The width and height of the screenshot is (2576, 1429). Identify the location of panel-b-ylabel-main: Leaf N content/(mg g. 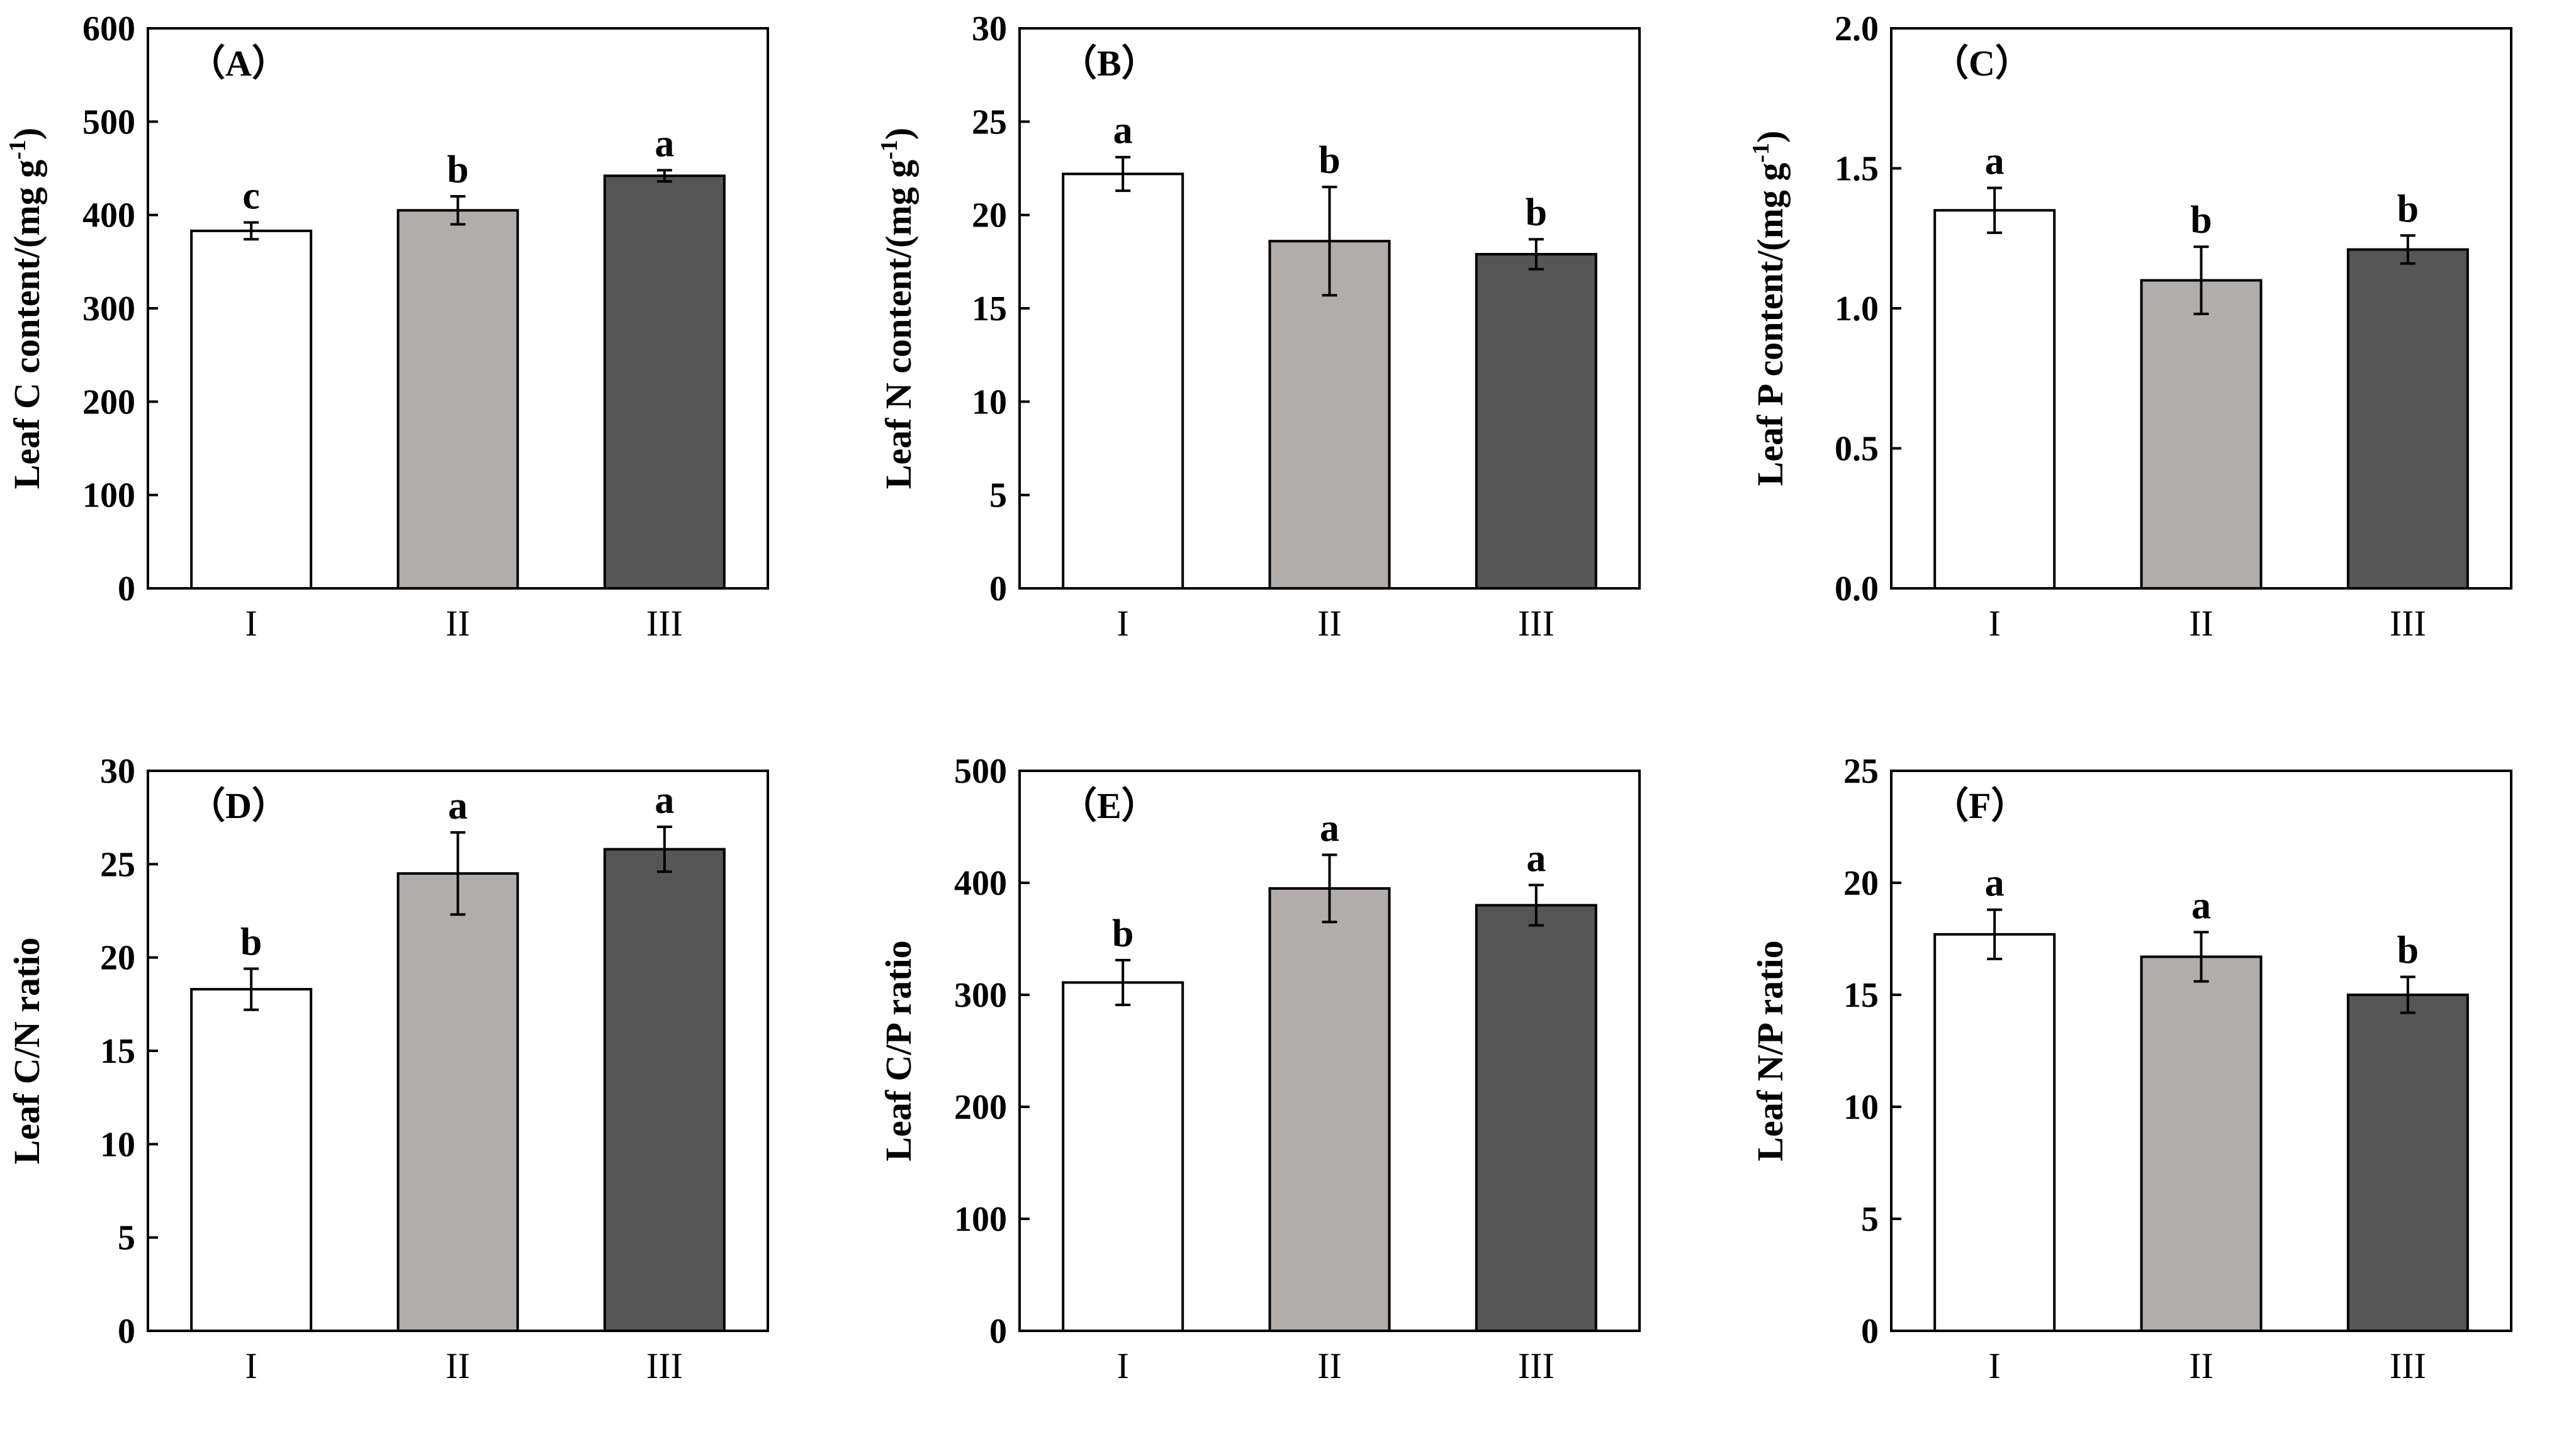
(898, 325).